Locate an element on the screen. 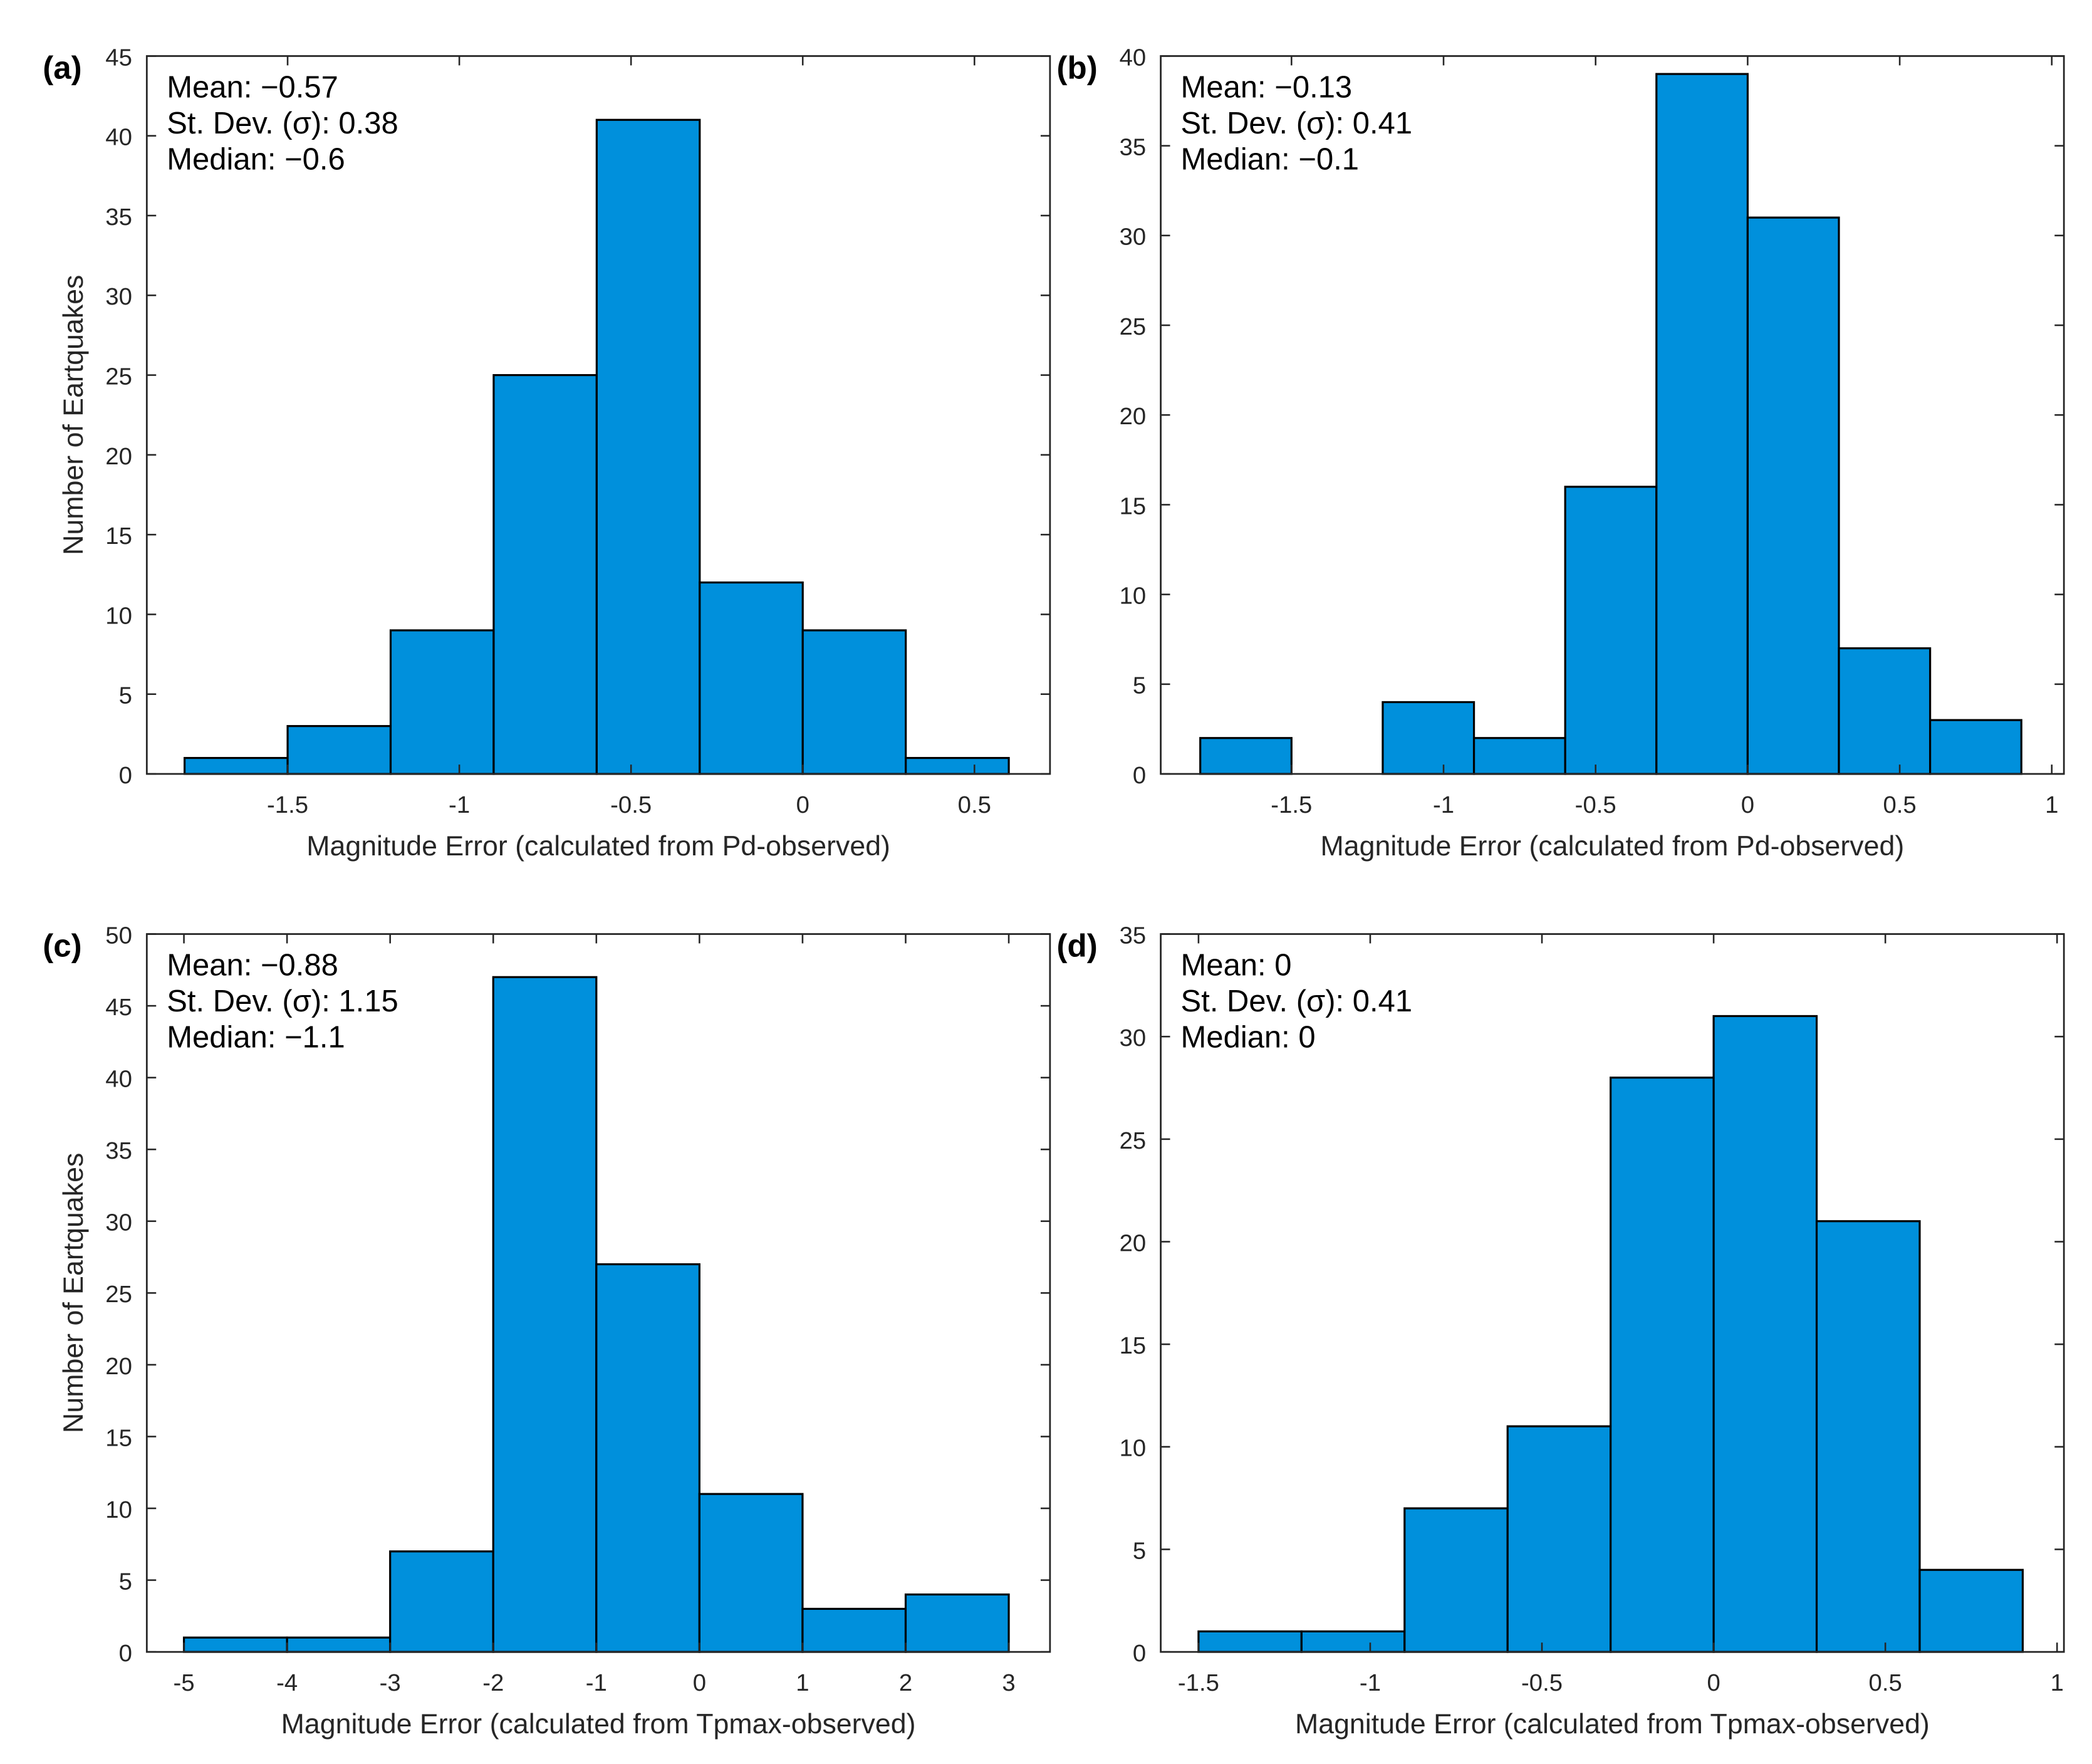 This screenshot has width=2092, height=1764. x-tick-label: -3 is located at coordinates (391, 1682).